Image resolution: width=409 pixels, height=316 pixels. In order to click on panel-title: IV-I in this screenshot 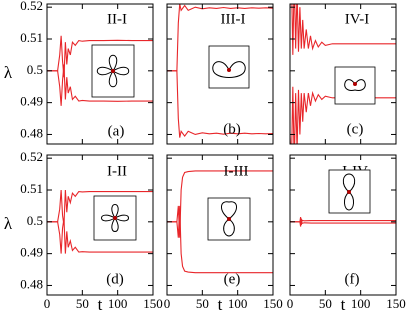, I will do `click(357, 19)`.